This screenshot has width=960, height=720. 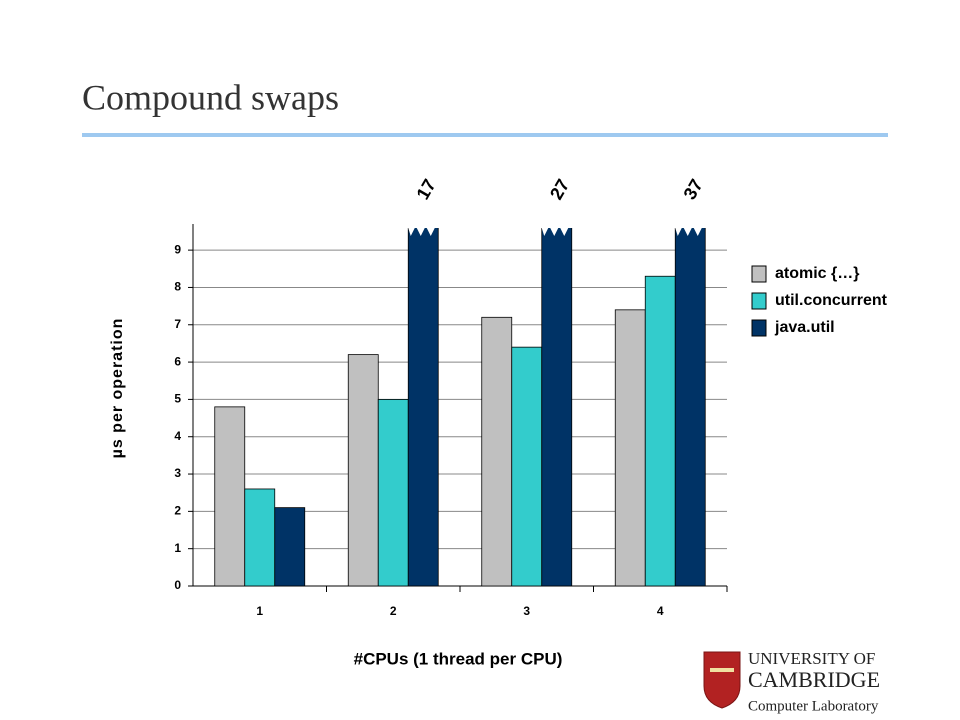 I want to click on legend-label: util.concurrent, so click(x=831, y=300).